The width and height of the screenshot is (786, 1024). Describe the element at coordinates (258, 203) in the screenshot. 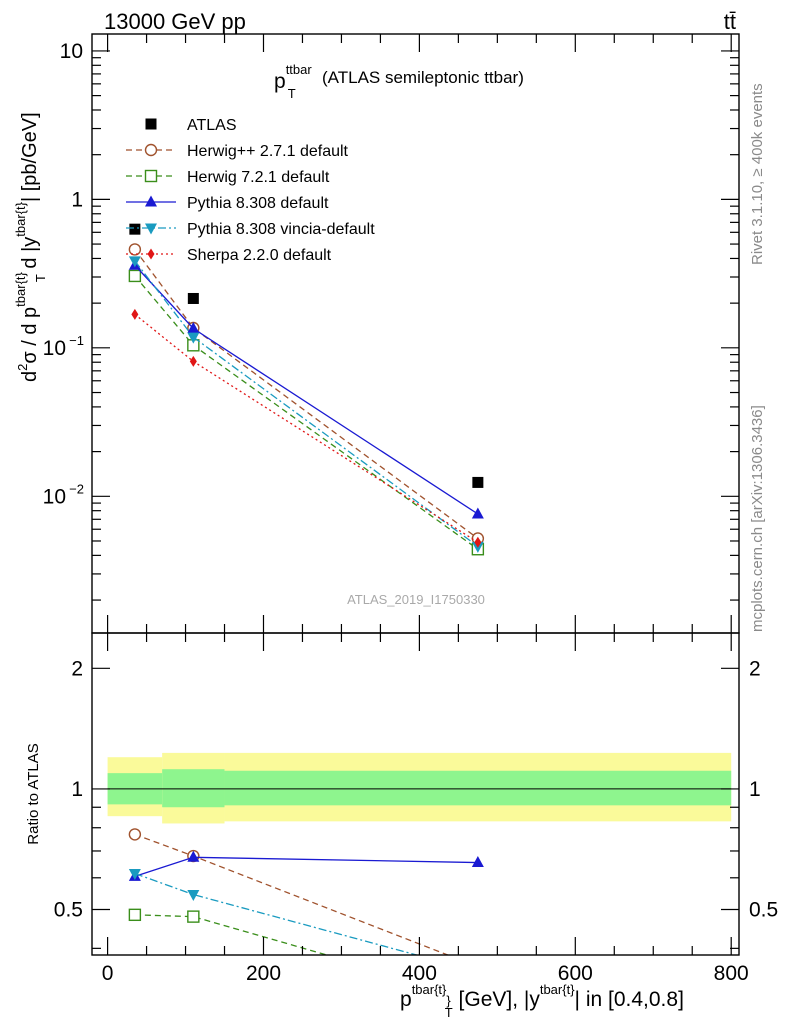

I see `legend-label-3: Pythia 8.308 default` at that location.